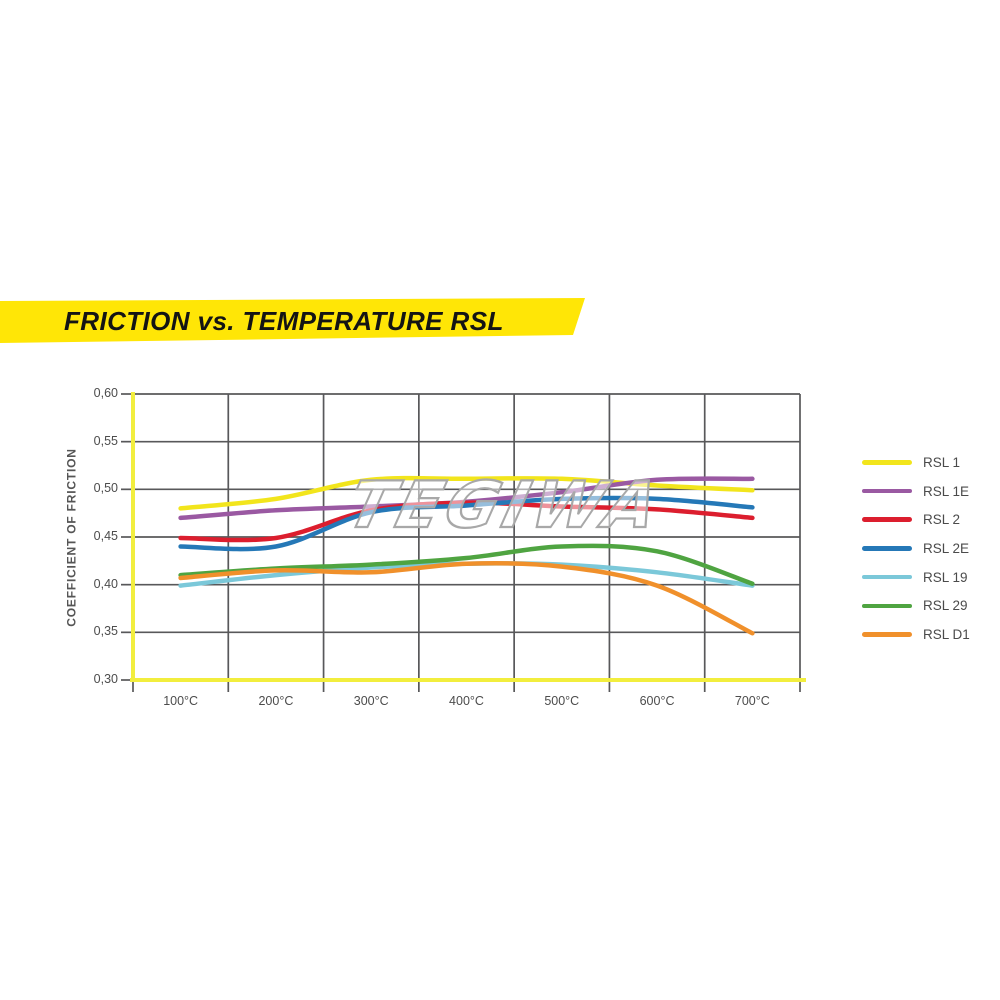 This screenshot has width=1000, height=1000. I want to click on legend-item-rsl-2e: RSL 2E, so click(916, 548).